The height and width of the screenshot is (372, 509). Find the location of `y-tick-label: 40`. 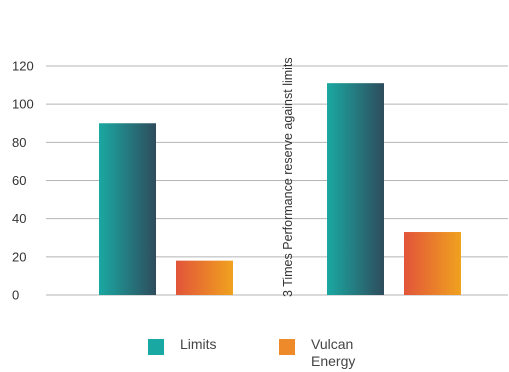

y-tick-label: 40 is located at coordinates (19, 218).